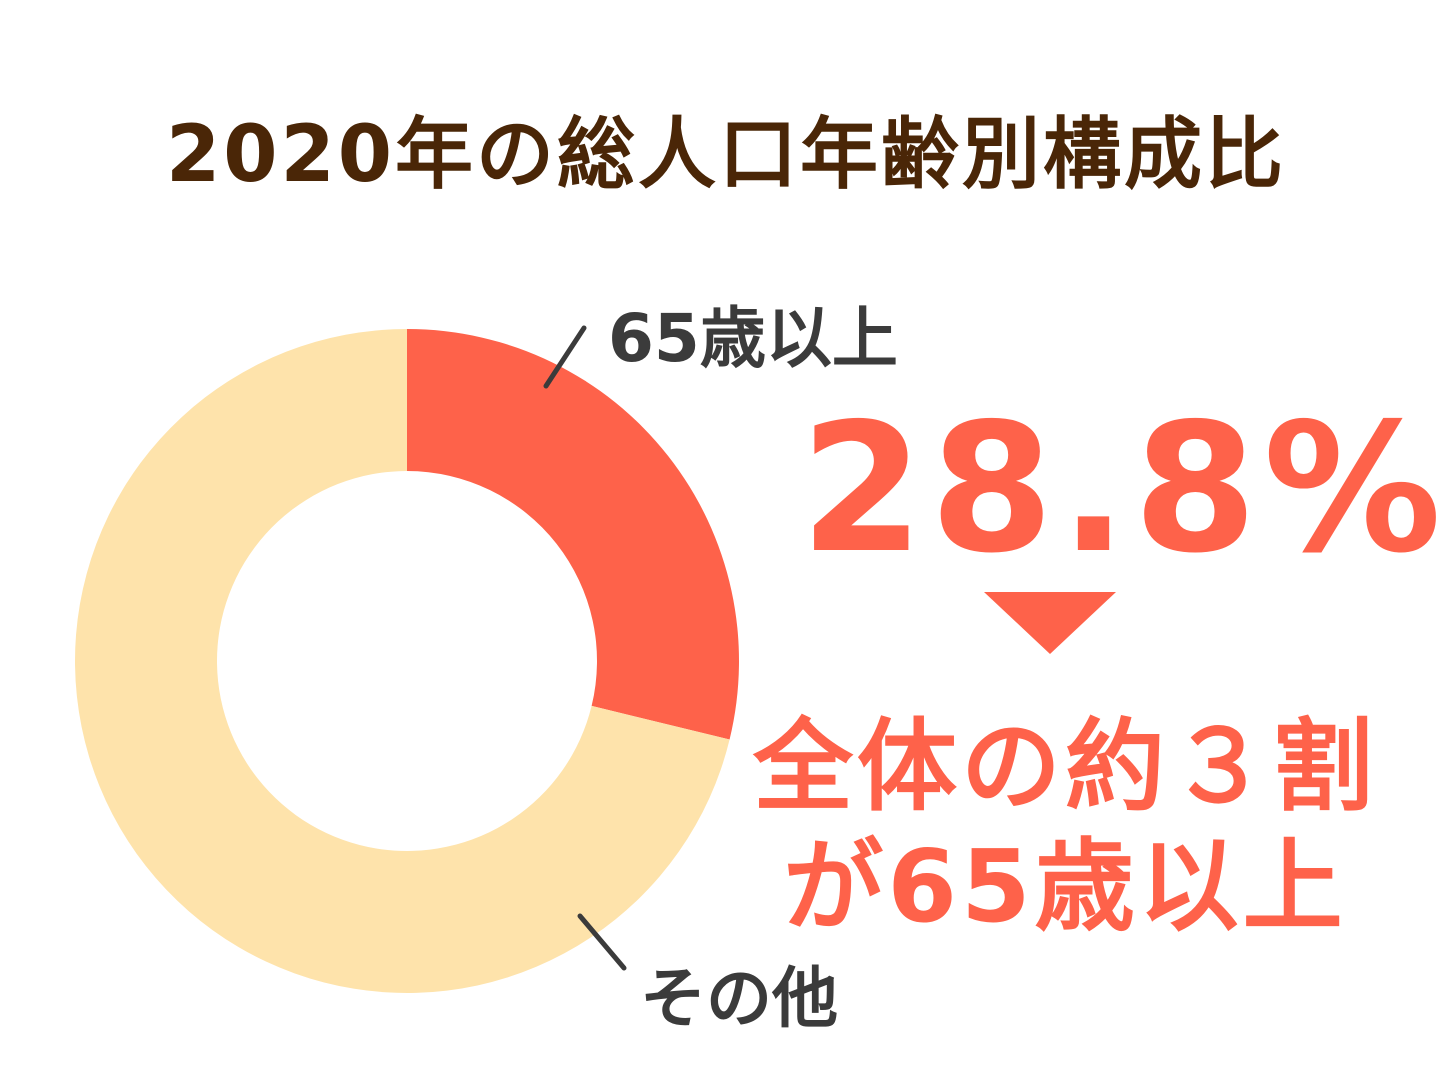  I want to click on leader-line-senior, so click(565, 357).